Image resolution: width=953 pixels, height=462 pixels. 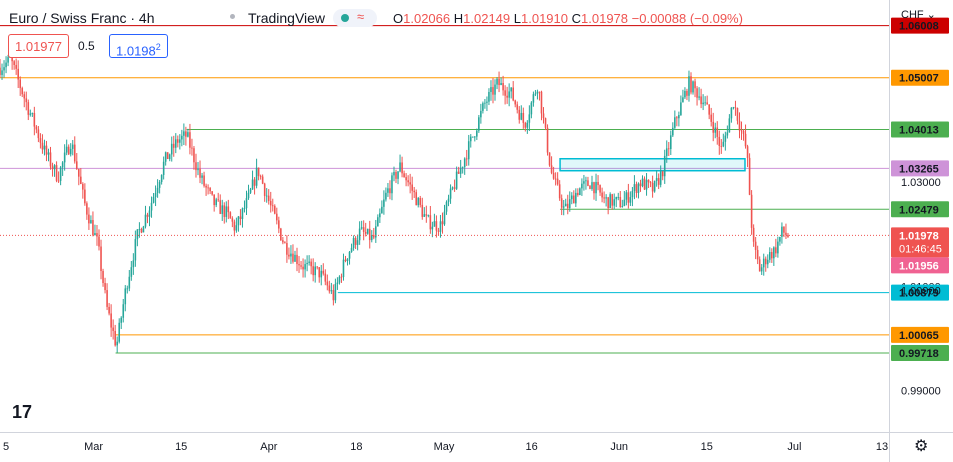 What do you see at coordinates (487, 18) in the screenshot?
I see `ohlc-high: 1.02149` at bounding box center [487, 18].